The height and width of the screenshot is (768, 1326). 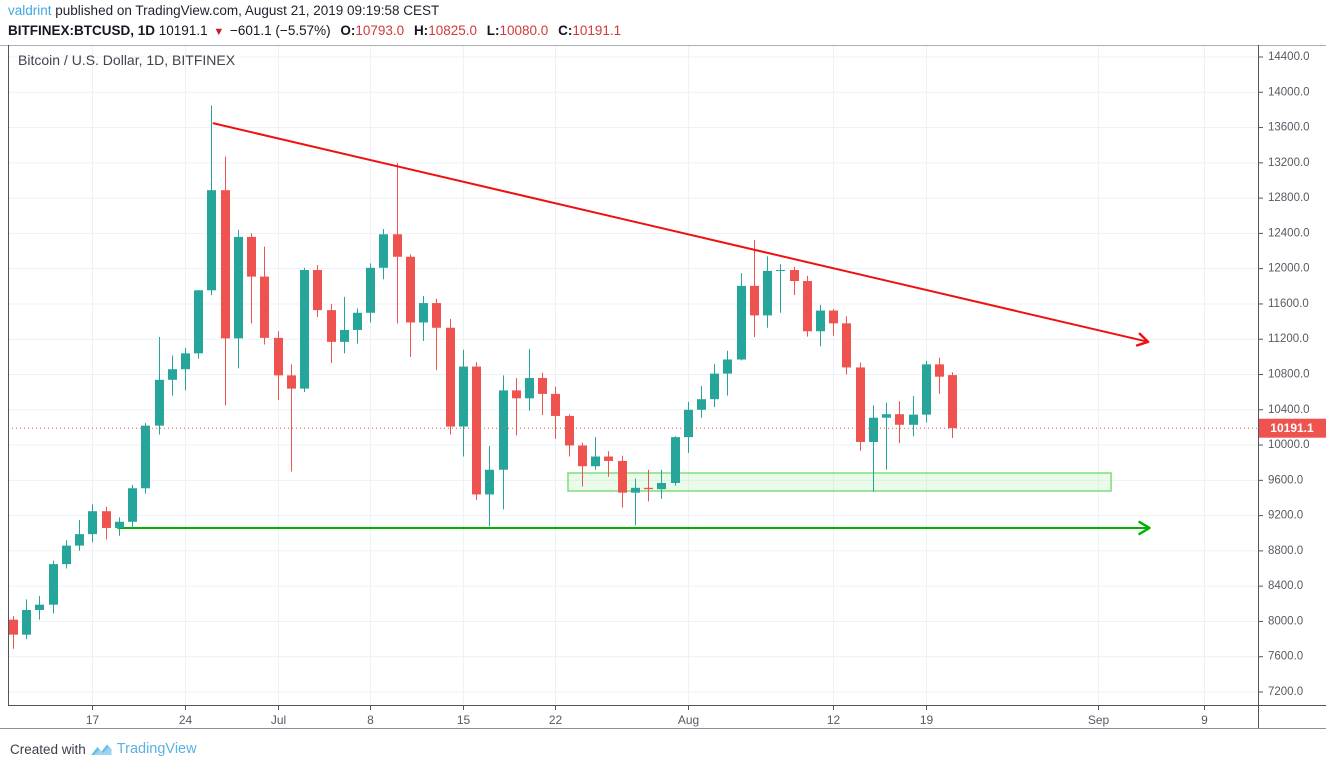 What do you see at coordinates (597, 30) in the screenshot?
I see `close-value: 10191.1` at bounding box center [597, 30].